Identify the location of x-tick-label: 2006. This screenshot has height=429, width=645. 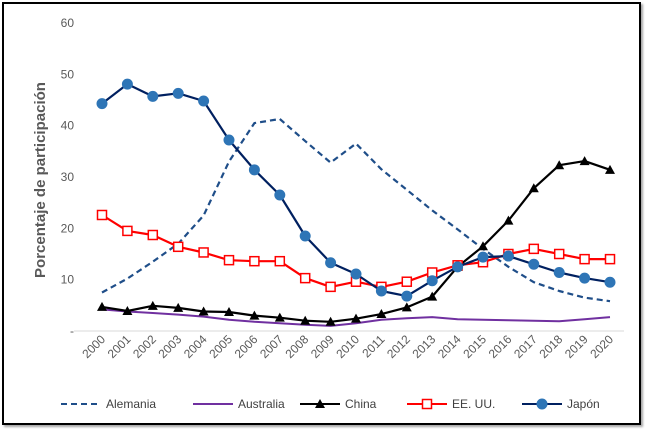
(246, 346).